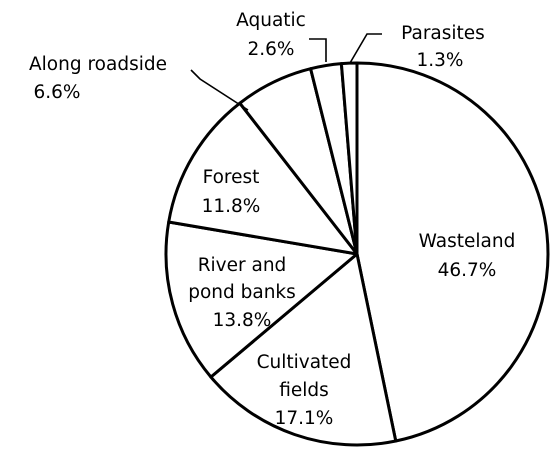  What do you see at coordinates (271, 20) in the screenshot?
I see `slice-label-aquatic: Aquatic` at bounding box center [271, 20].